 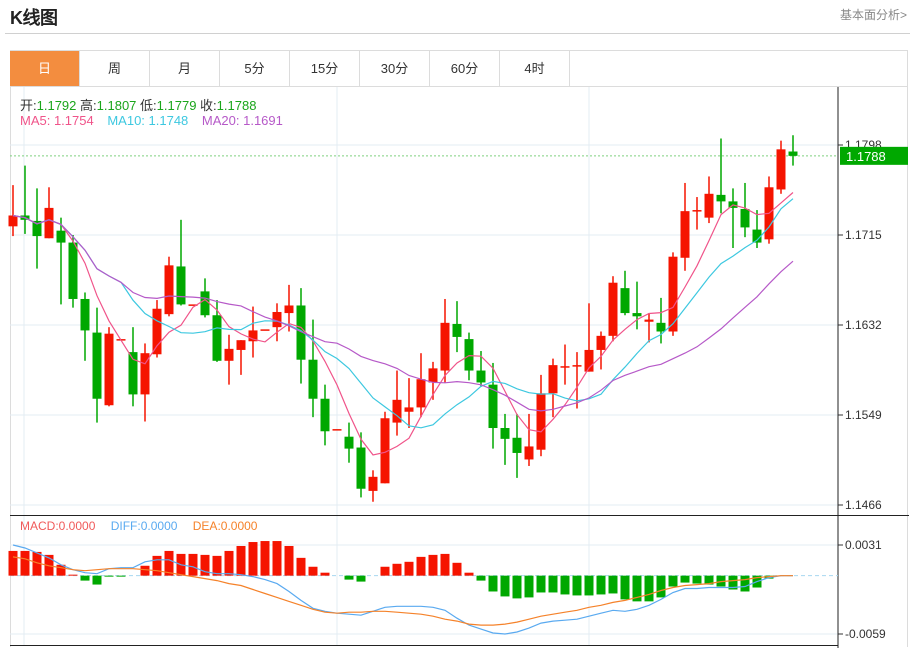 What do you see at coordinates (874, 155) in the screenshot?
I see `last-price-badge` at bounding box center [874, 155].